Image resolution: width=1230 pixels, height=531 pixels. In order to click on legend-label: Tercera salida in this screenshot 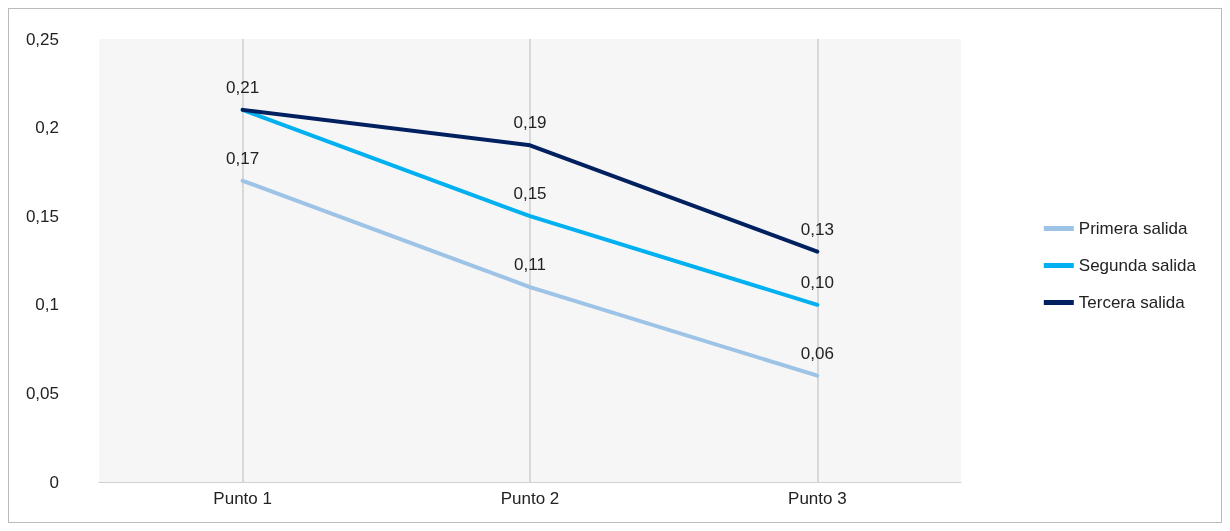, I will do `click(1132, 302)`.